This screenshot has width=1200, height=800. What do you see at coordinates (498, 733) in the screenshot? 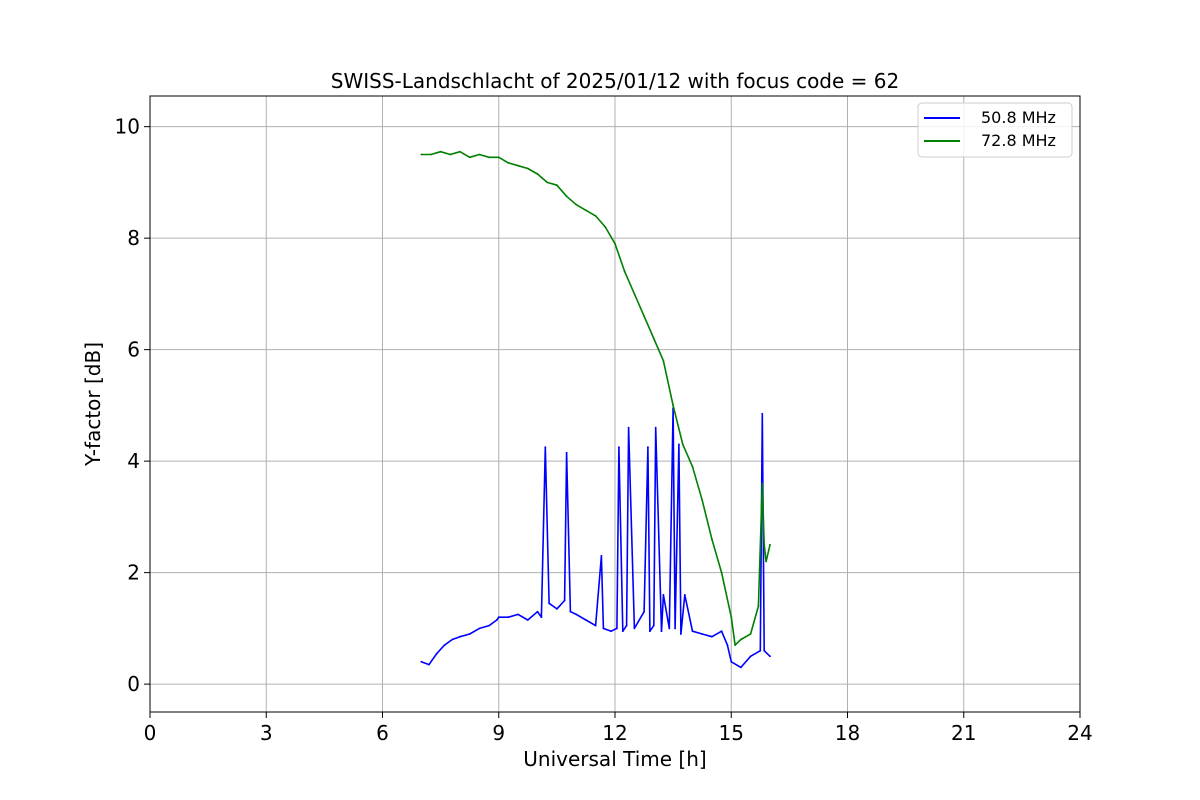
I see `x-tick-label: 9` at bounding box center [498, 733].